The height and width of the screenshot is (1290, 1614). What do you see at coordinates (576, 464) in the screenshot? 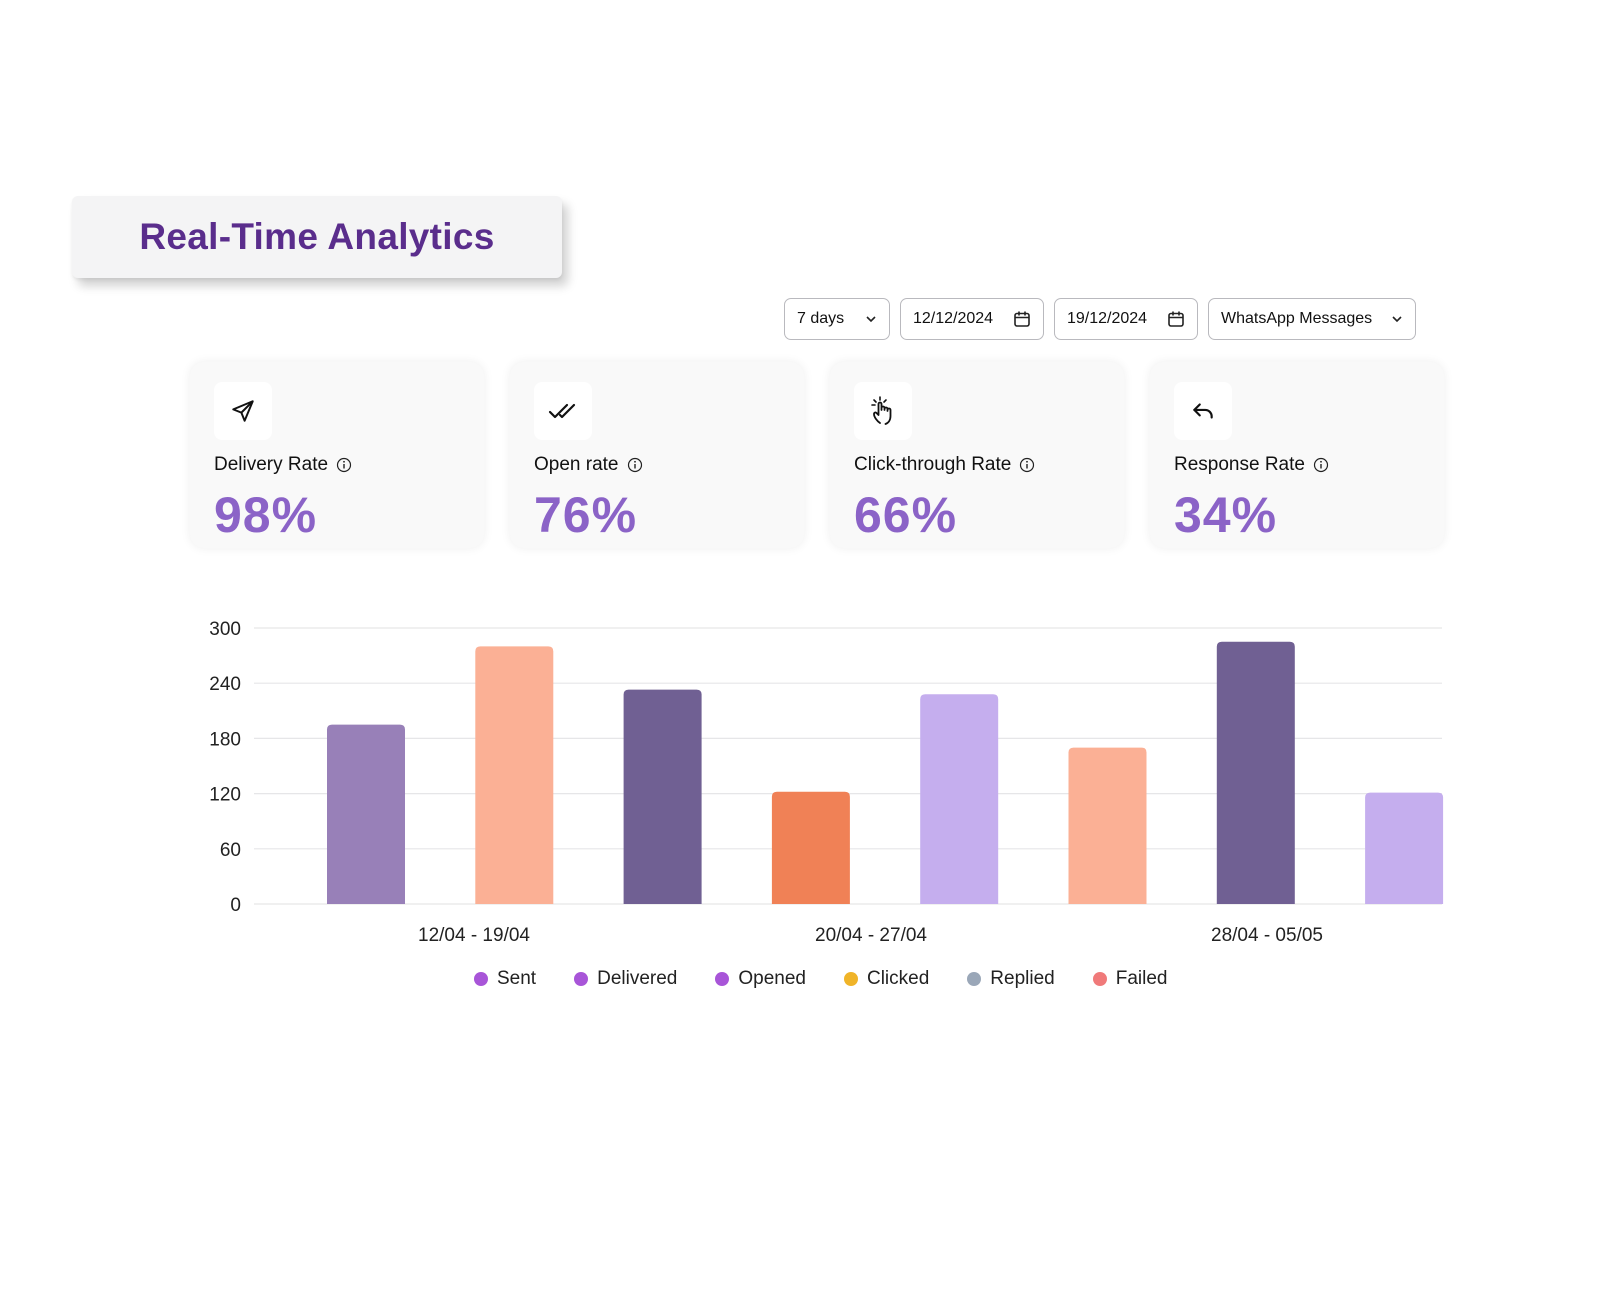
I see `metric-label-text: Open rate` at bounding box center [576, 464].